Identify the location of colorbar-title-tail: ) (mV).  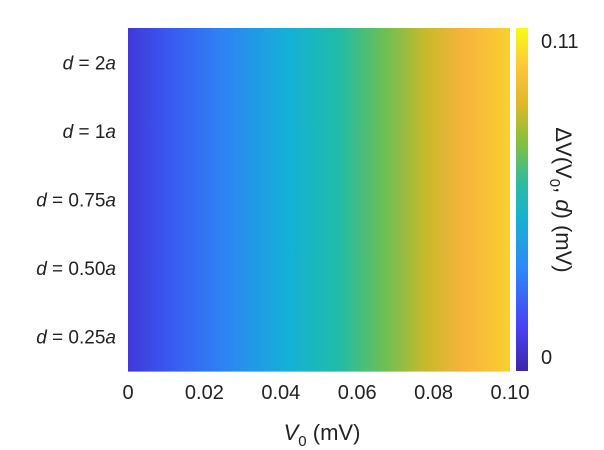
(563, 242).